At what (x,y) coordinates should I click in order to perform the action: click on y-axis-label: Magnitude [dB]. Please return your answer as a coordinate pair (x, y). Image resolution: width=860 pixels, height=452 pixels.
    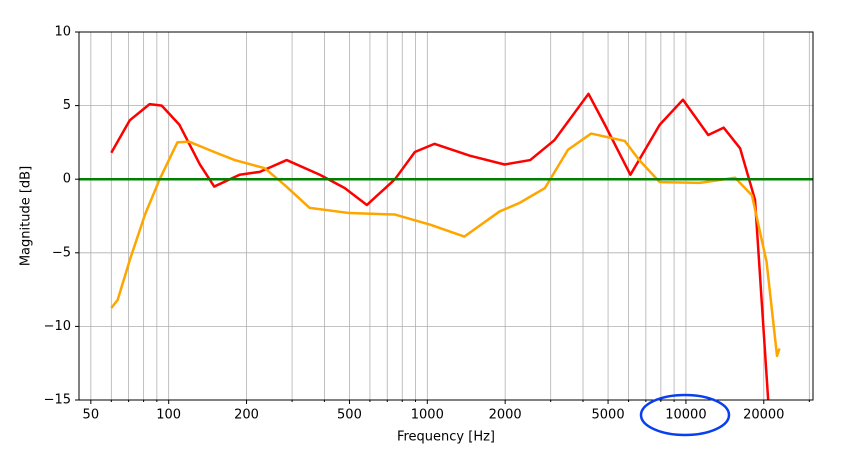
    Looking at the image, I should click on (26, 216).